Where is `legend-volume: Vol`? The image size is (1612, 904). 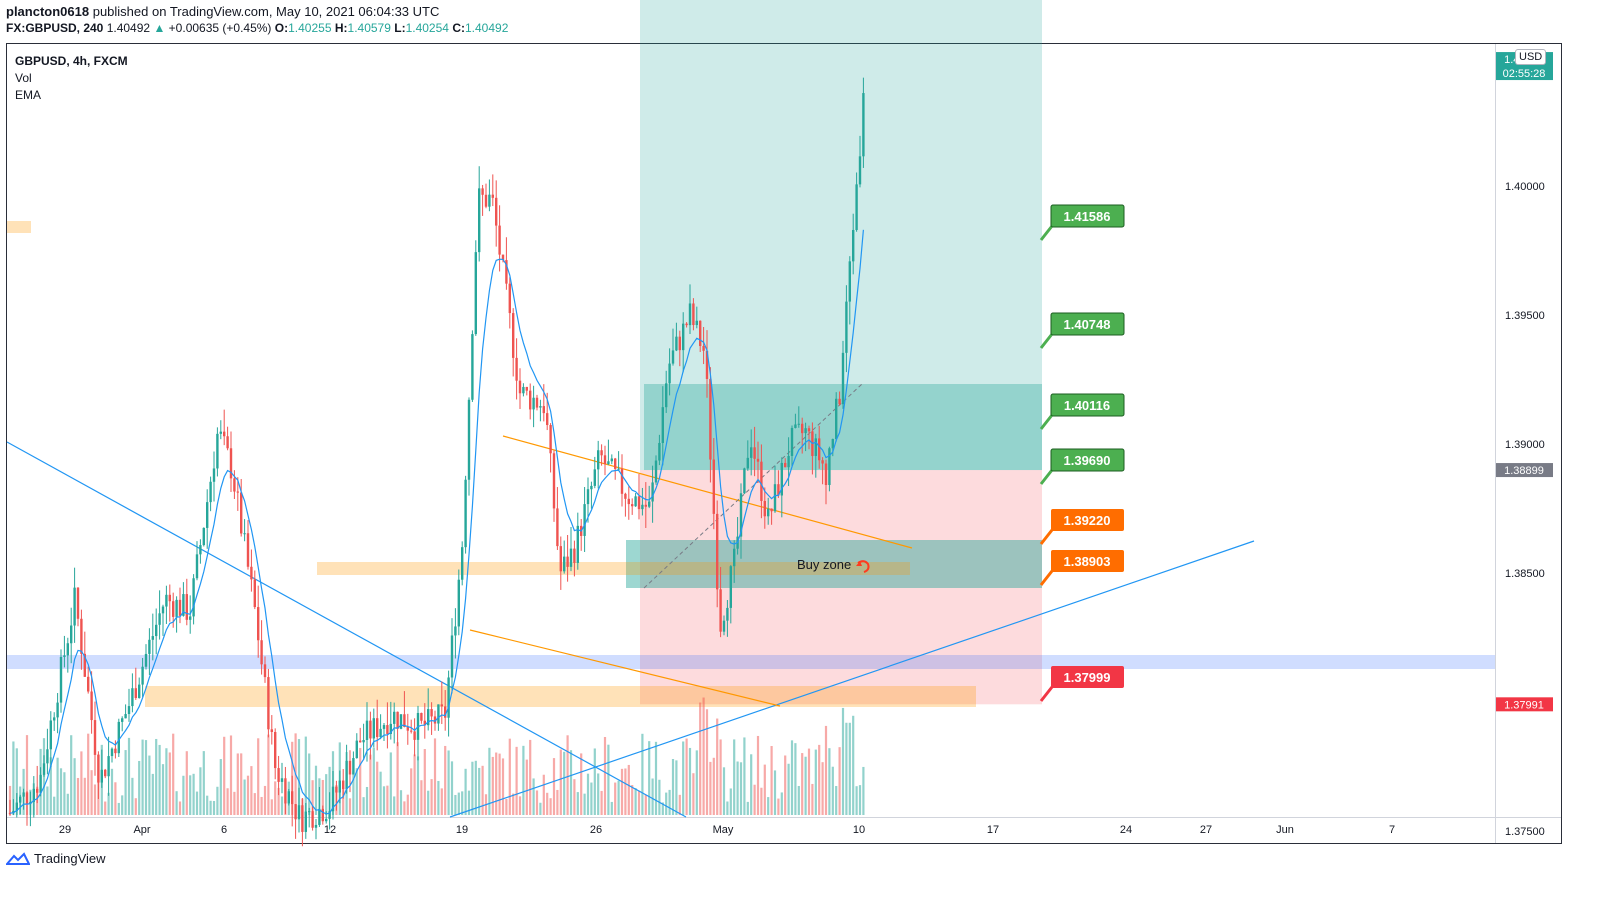
legend-volume: Vol is located at coordinates (23, 78).